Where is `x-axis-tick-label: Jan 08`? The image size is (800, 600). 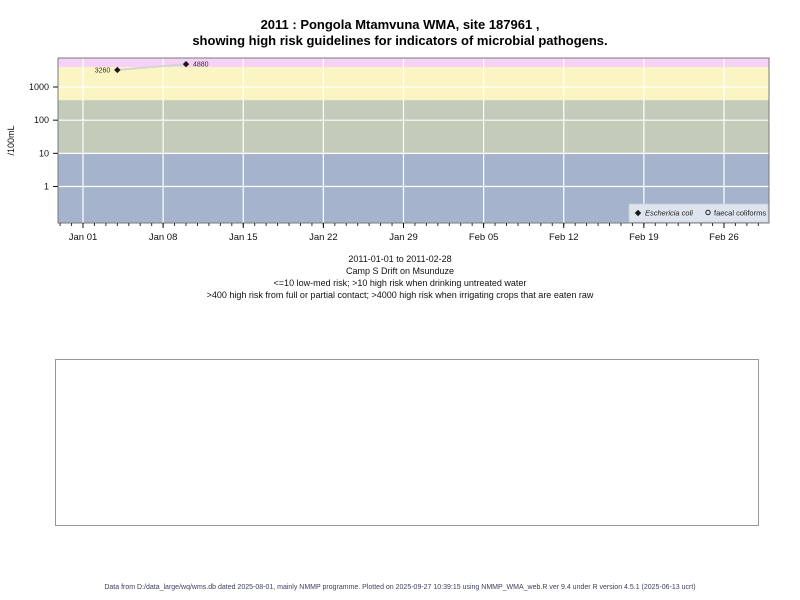
x-axis-tick-label: Jan 08 is located at coordinates (163, 237).